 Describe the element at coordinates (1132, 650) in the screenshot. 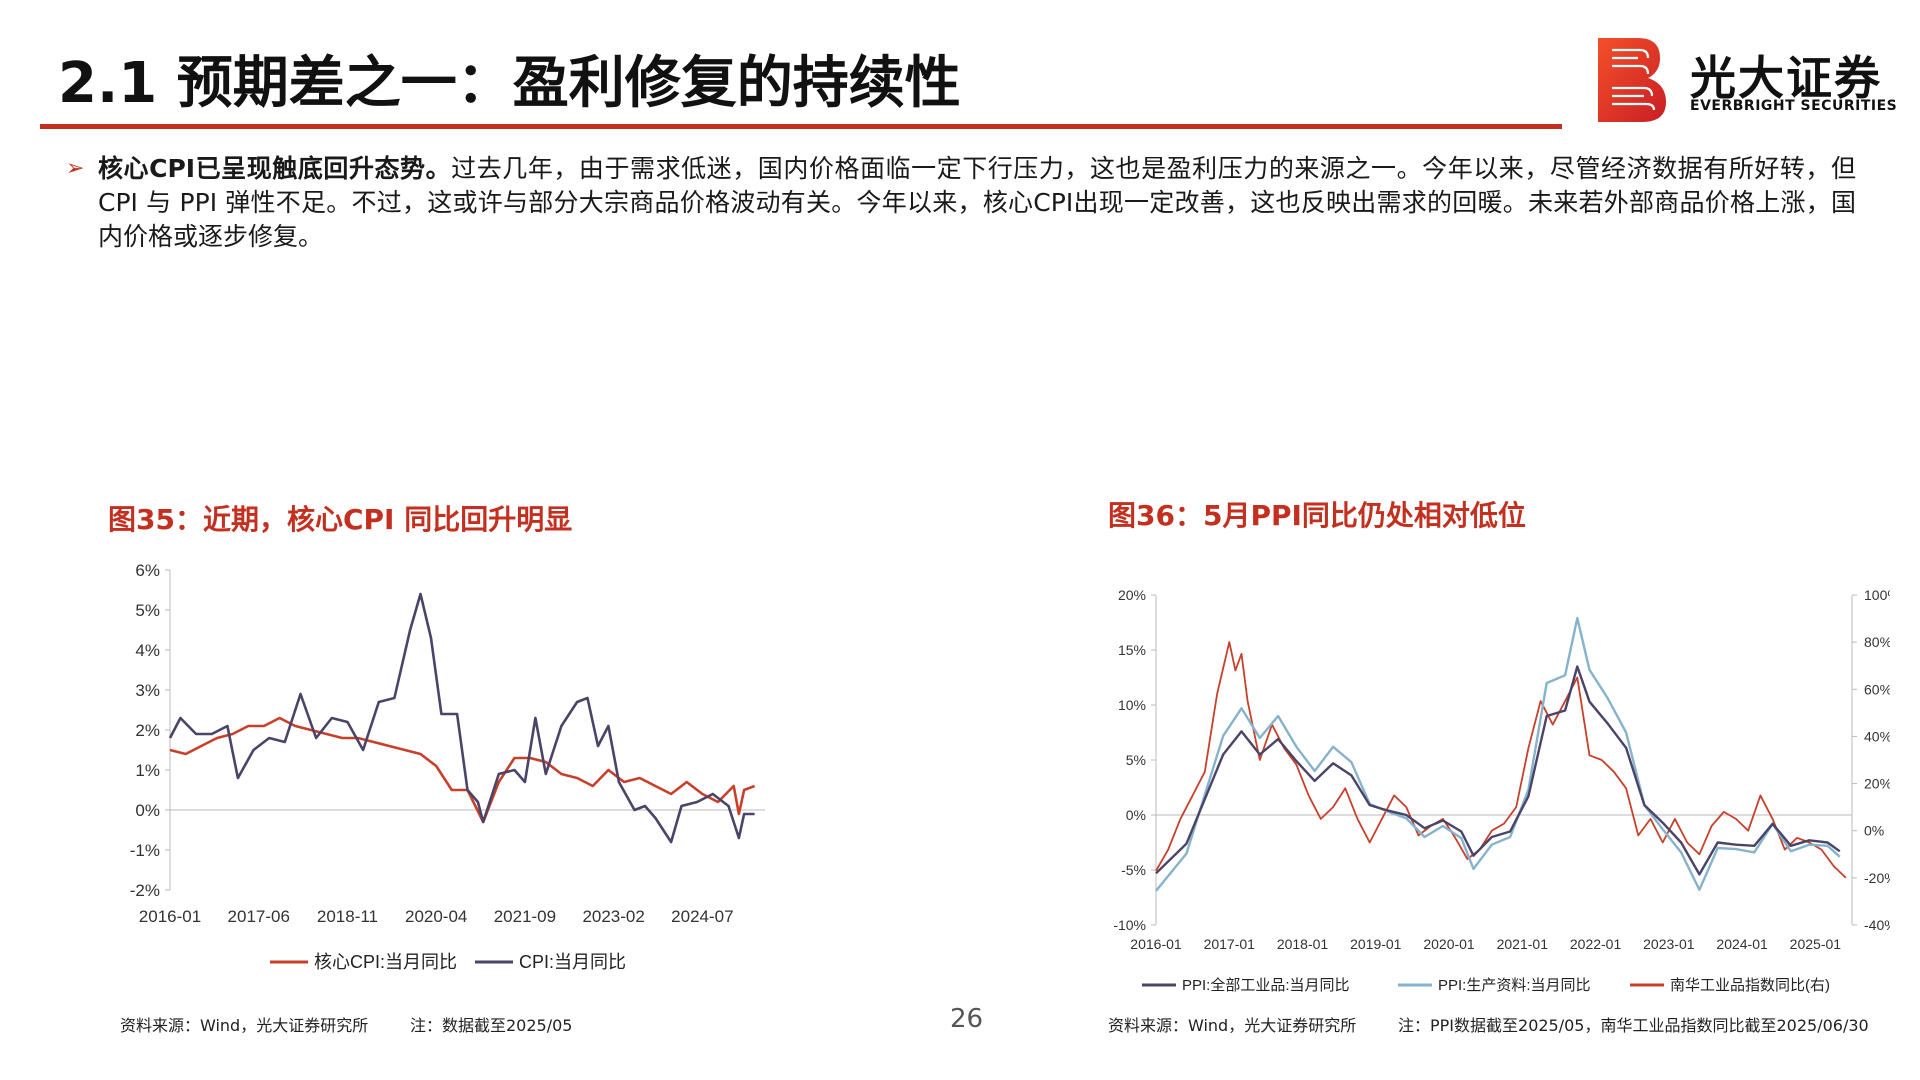

I see `left-tick-label: 15%` at that location.